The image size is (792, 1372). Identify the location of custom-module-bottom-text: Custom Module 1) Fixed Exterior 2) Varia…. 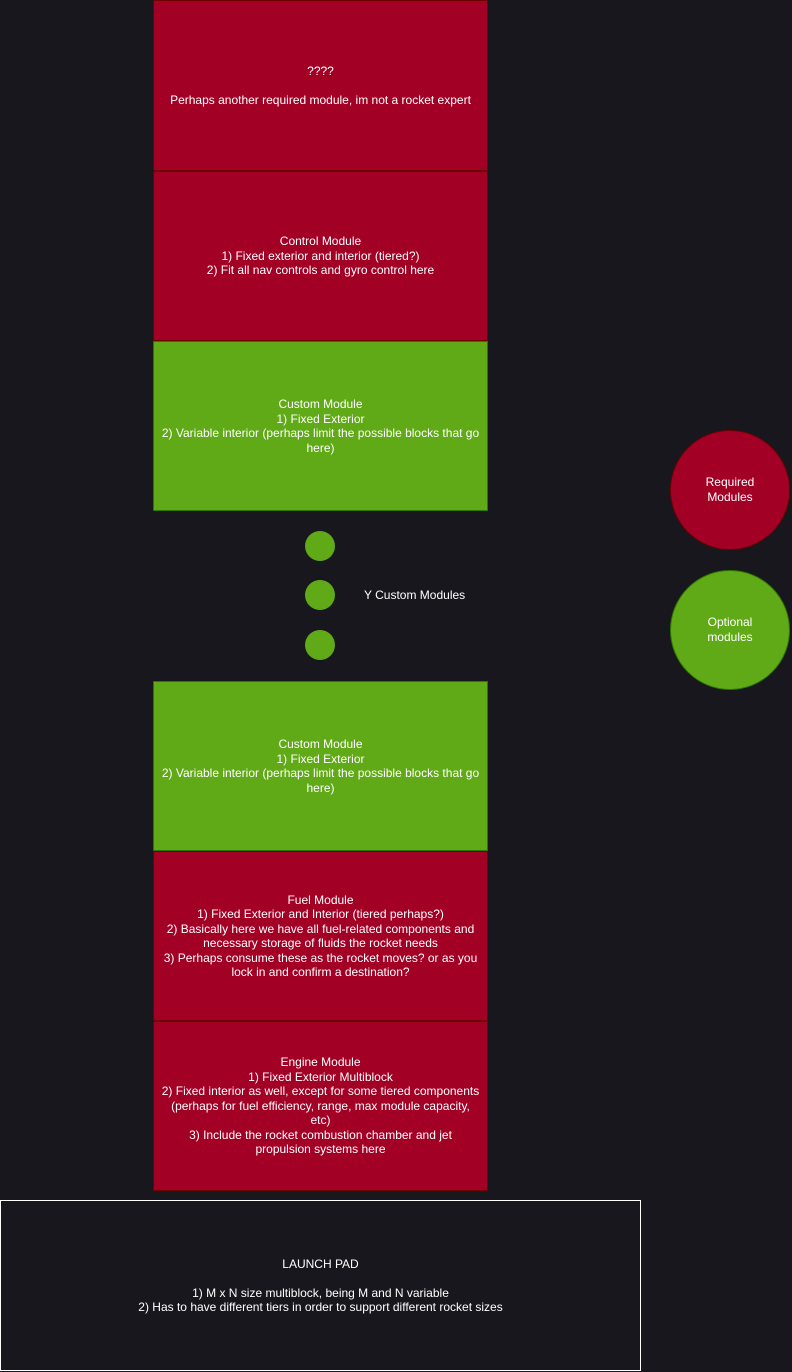
(320, 766).